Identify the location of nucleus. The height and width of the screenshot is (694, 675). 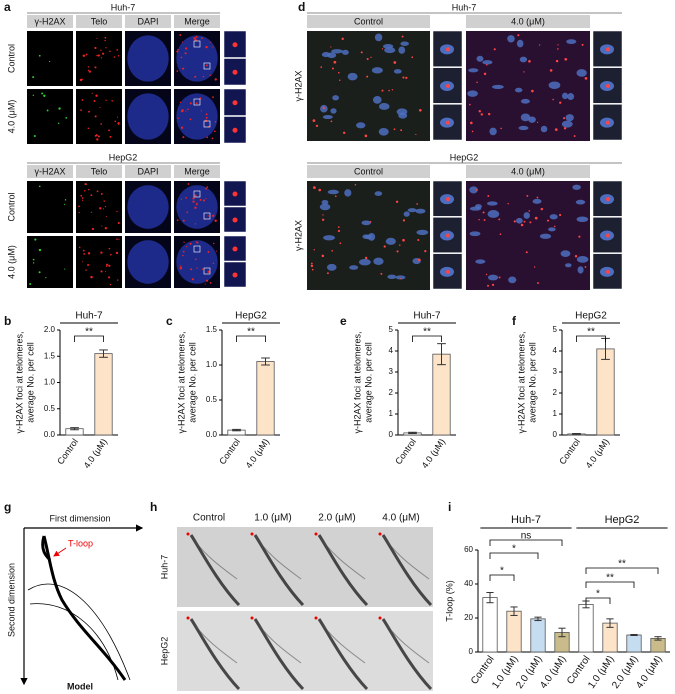
(148, 262).